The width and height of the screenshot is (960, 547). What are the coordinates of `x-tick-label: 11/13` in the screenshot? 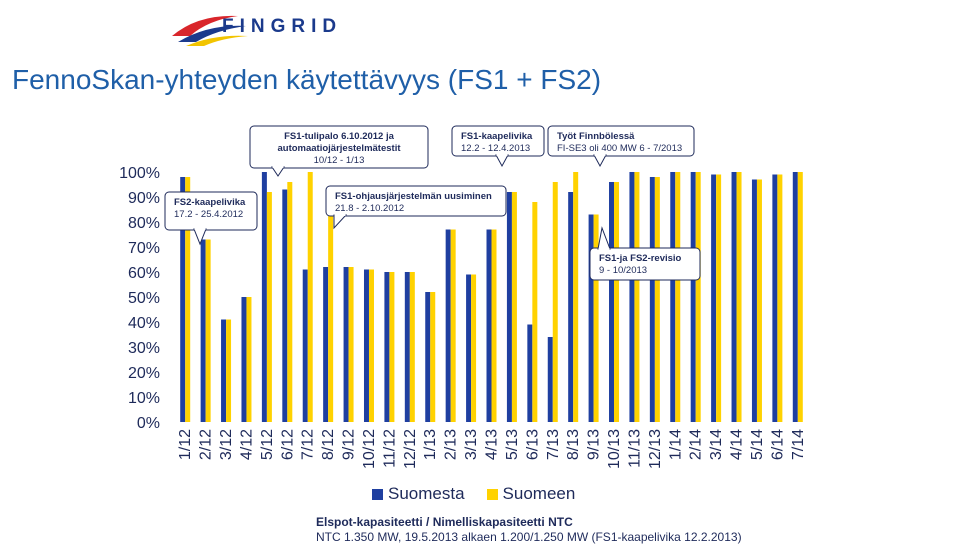 It's located at (634, 448).